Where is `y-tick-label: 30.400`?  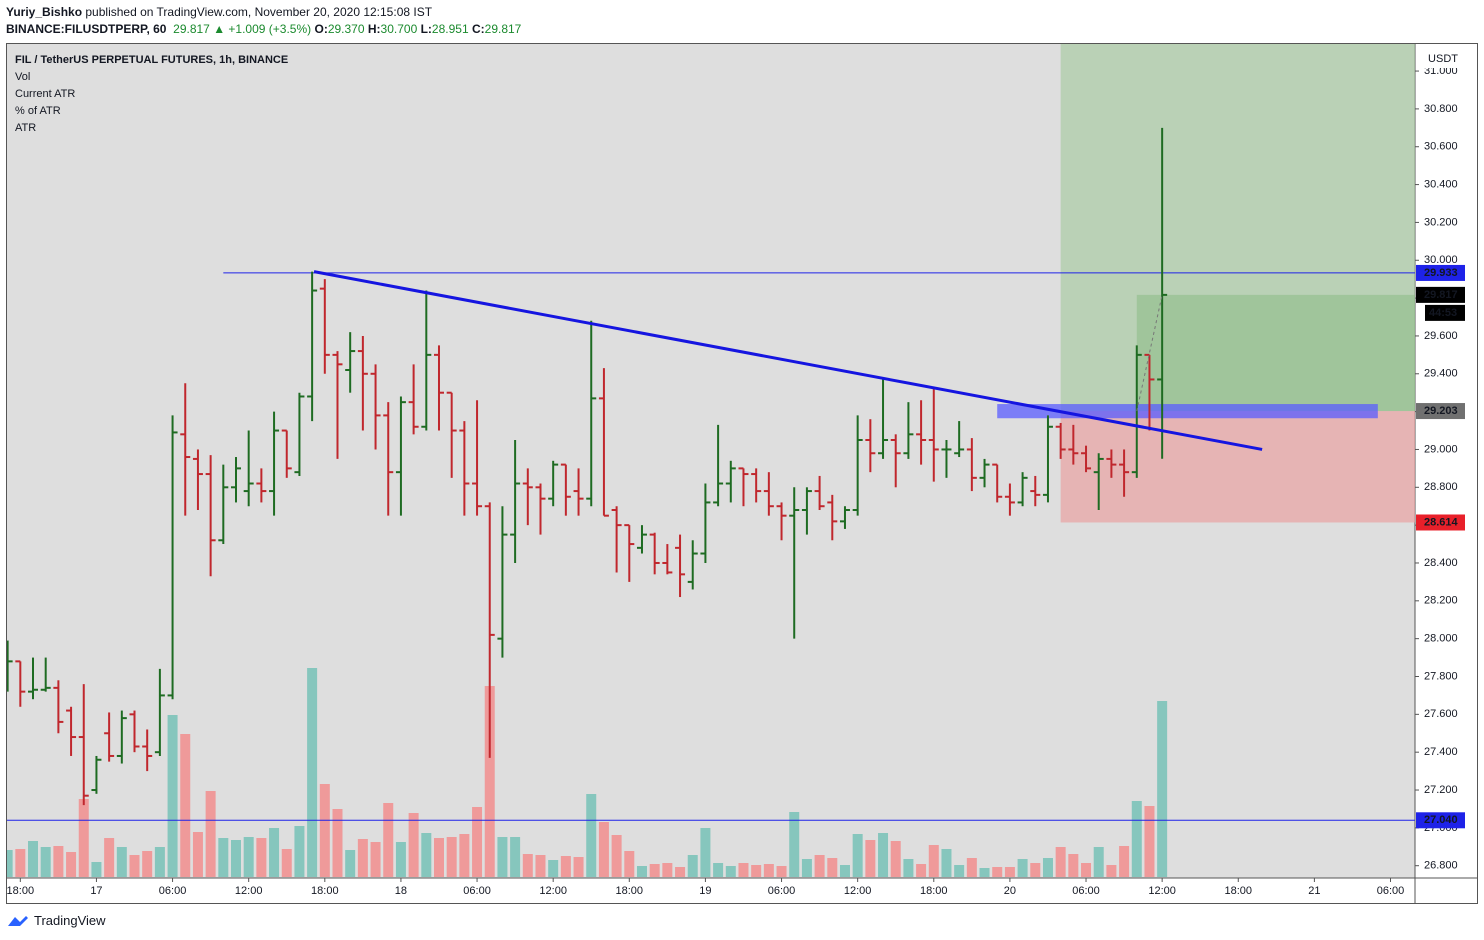
y-tick-label: 30.400 is located at coordinates (1441, 184).